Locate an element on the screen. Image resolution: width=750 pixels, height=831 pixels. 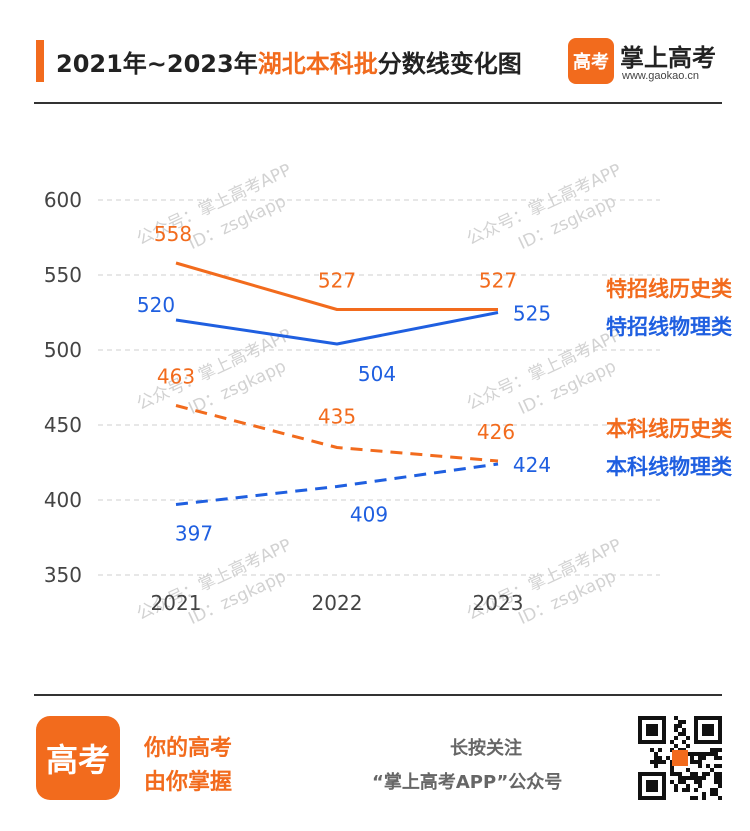
y-tick-label: 600 is located at coordinates (63, 200).